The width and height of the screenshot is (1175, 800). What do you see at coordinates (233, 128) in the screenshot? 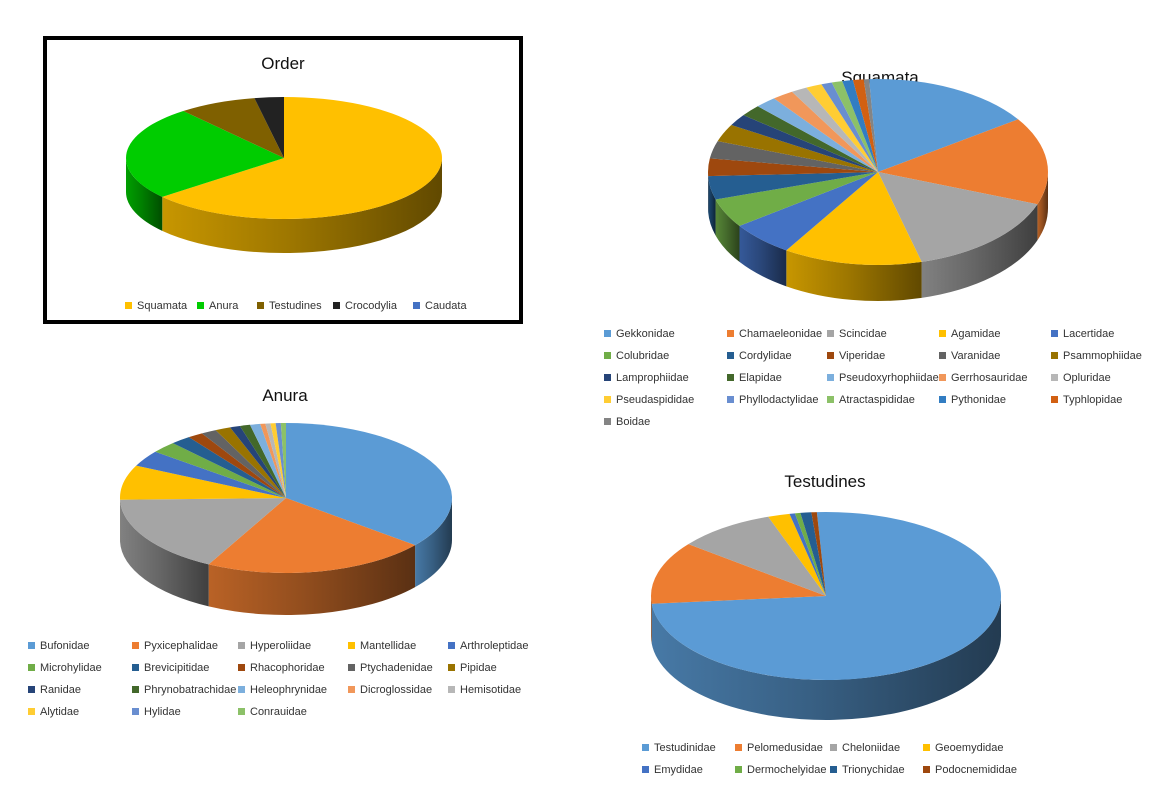
I see `slice-testudines` at bounding box center [233, 128].